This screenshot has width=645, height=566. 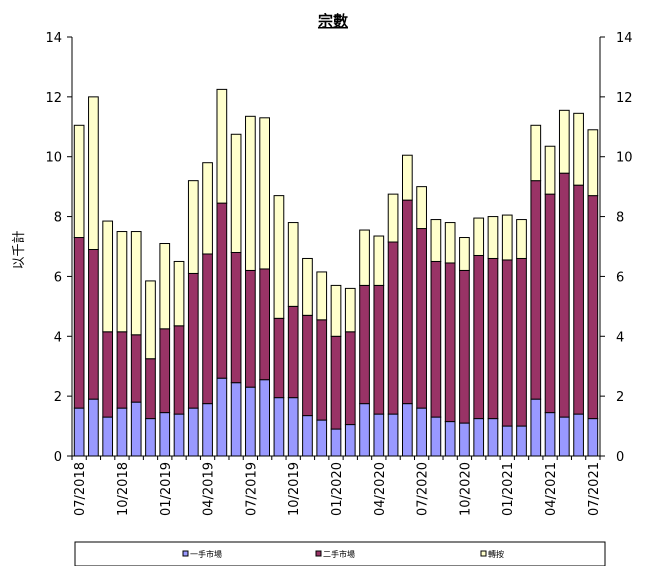 What do you see at coordinates (564, 436) in the screenshot?
I see `bar-一手市場-05/2021` at bounding box center [564, 436].